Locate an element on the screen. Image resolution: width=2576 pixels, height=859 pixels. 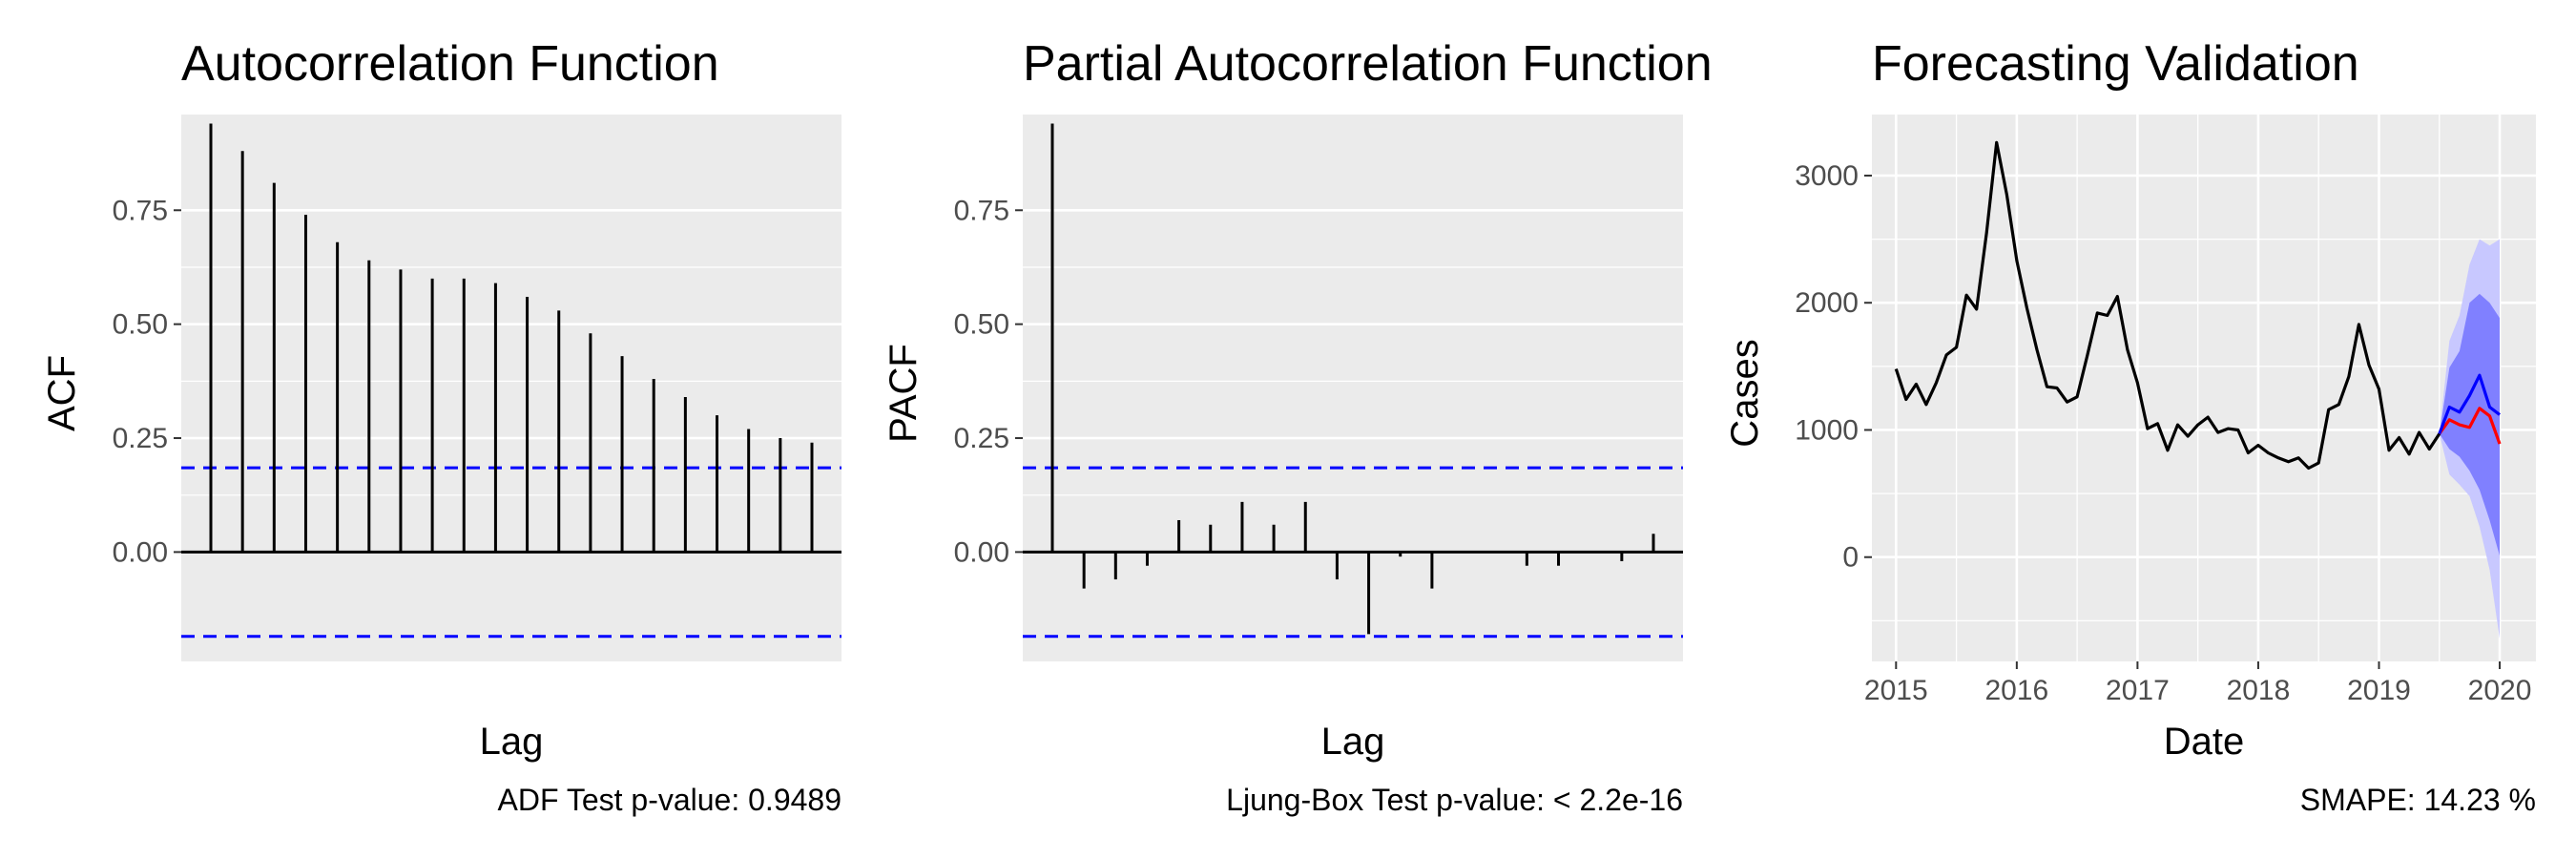
acf-ylabel: ACF is located at coordinates (62, 393).